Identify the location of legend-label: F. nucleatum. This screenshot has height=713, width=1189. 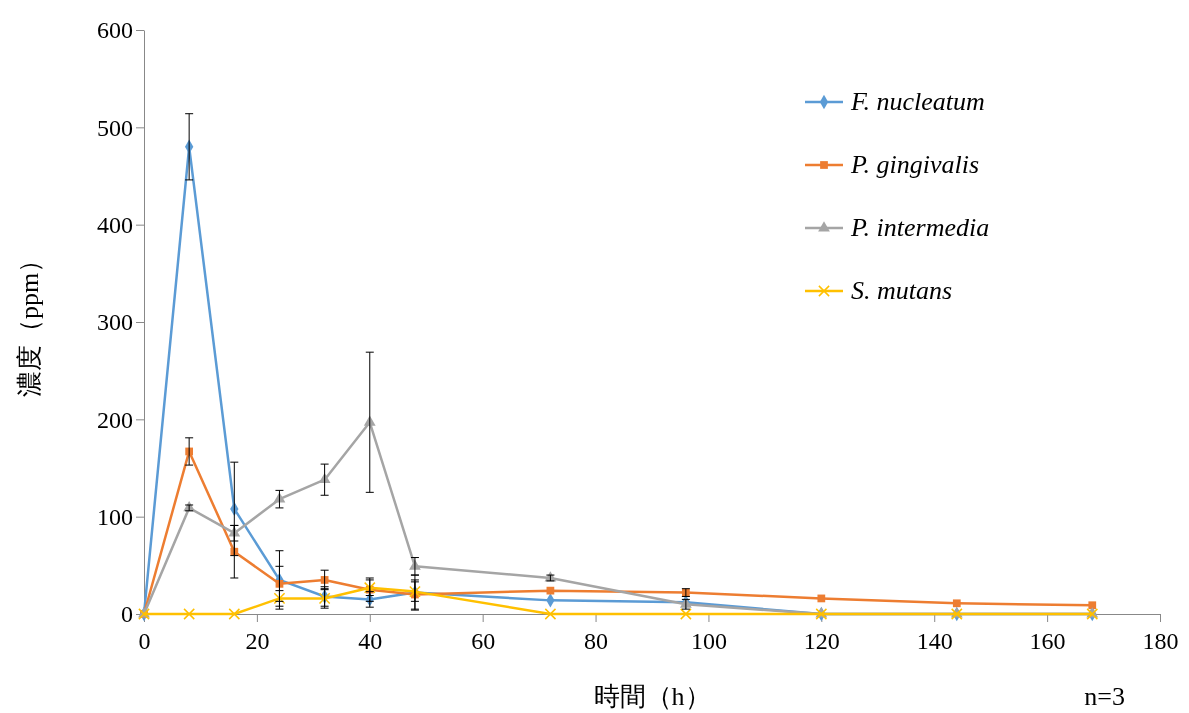
(917, 101).